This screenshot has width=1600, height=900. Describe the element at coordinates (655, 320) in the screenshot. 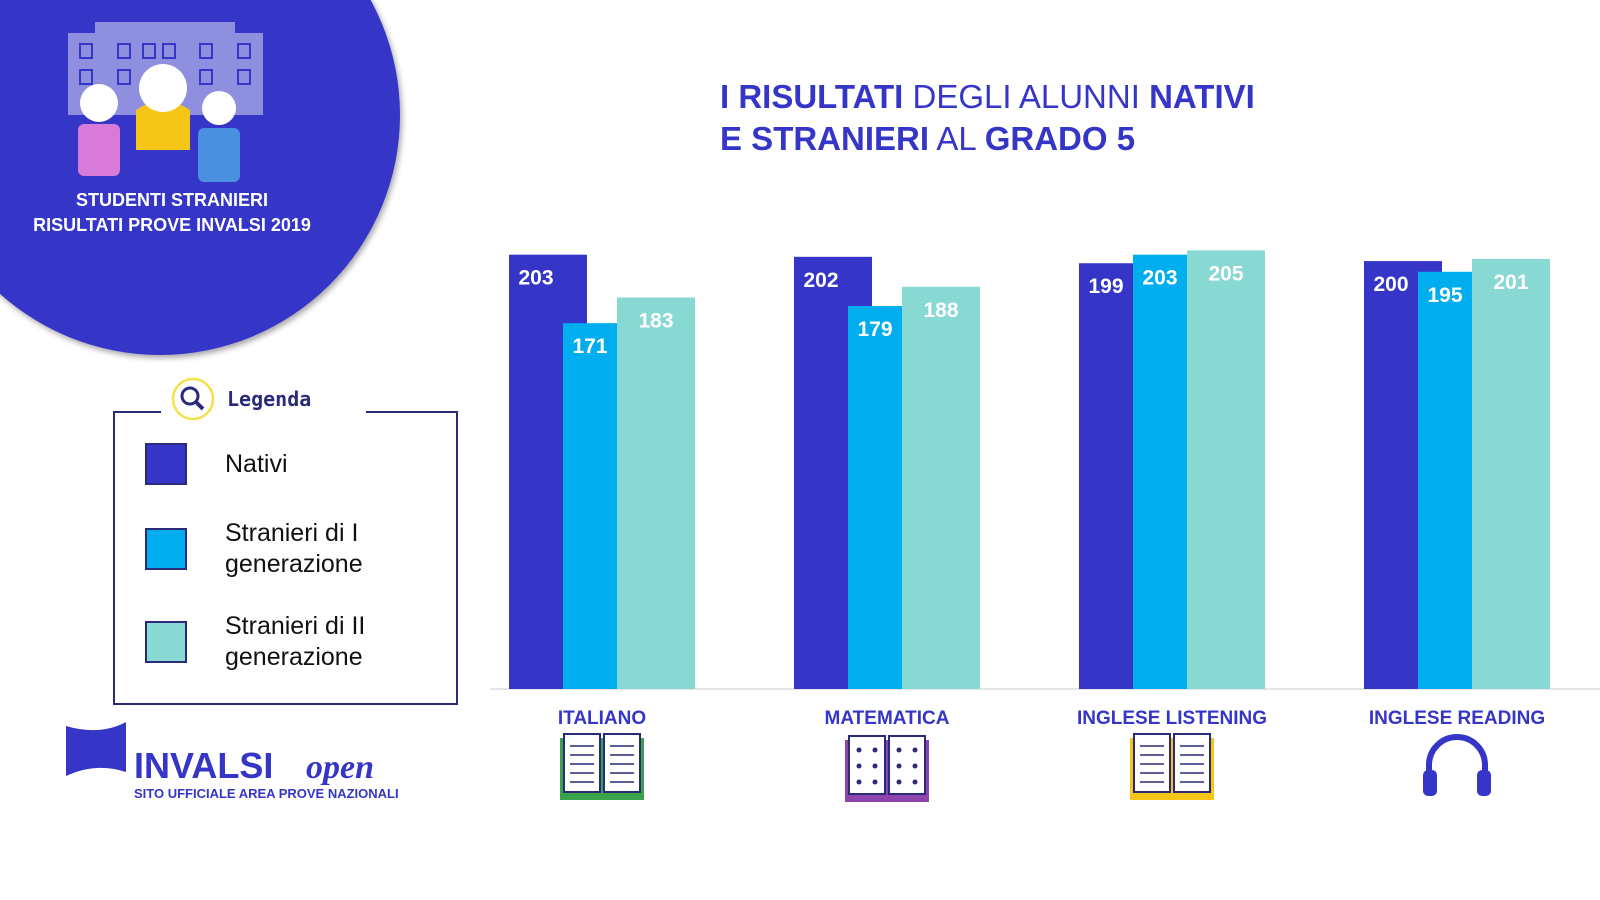

I see `value-label: 183` at that location.